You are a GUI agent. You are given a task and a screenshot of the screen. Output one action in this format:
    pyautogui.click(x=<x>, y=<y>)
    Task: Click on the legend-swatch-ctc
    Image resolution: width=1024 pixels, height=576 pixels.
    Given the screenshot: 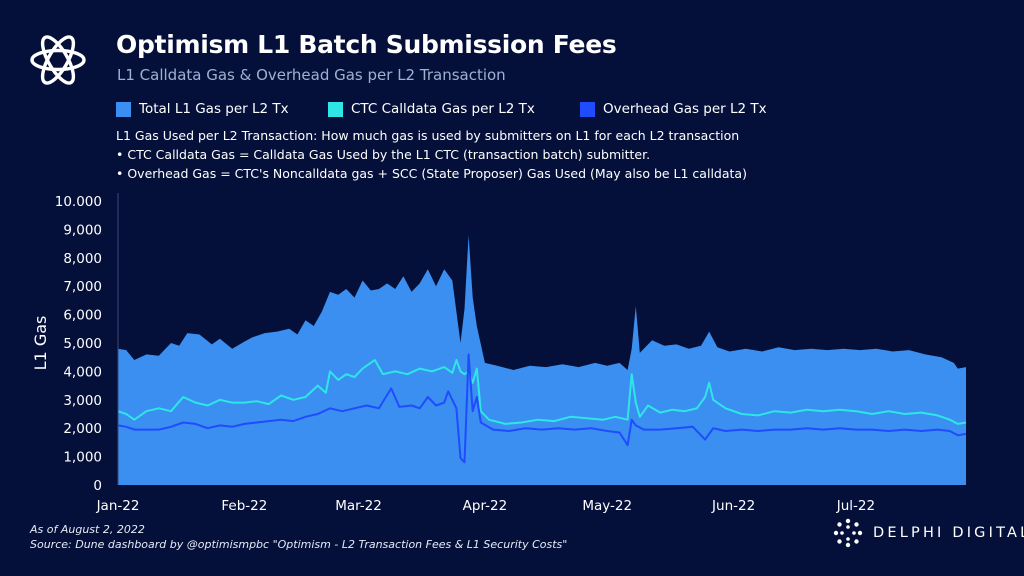 What is the action you would take?
    pyautogui.click(x=335, y=109)
    